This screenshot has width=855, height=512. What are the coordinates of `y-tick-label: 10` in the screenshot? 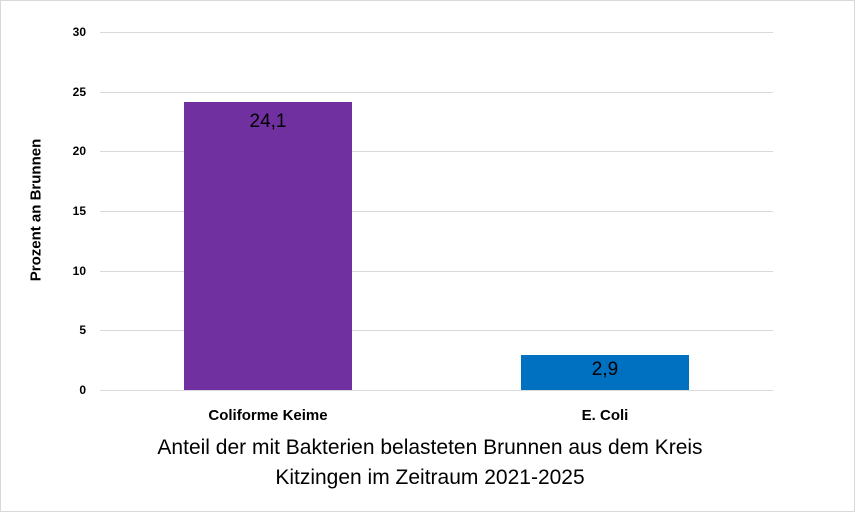 It's located at (79, 271).